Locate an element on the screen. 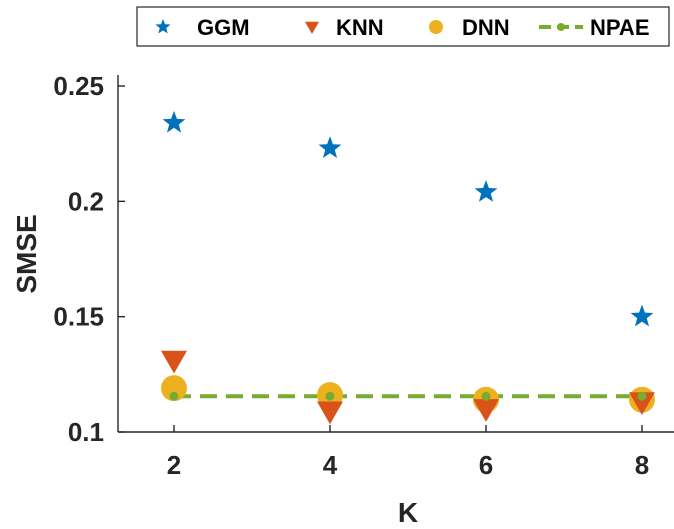  y-axis-title: SMSE is located at coordinates (26, 253).